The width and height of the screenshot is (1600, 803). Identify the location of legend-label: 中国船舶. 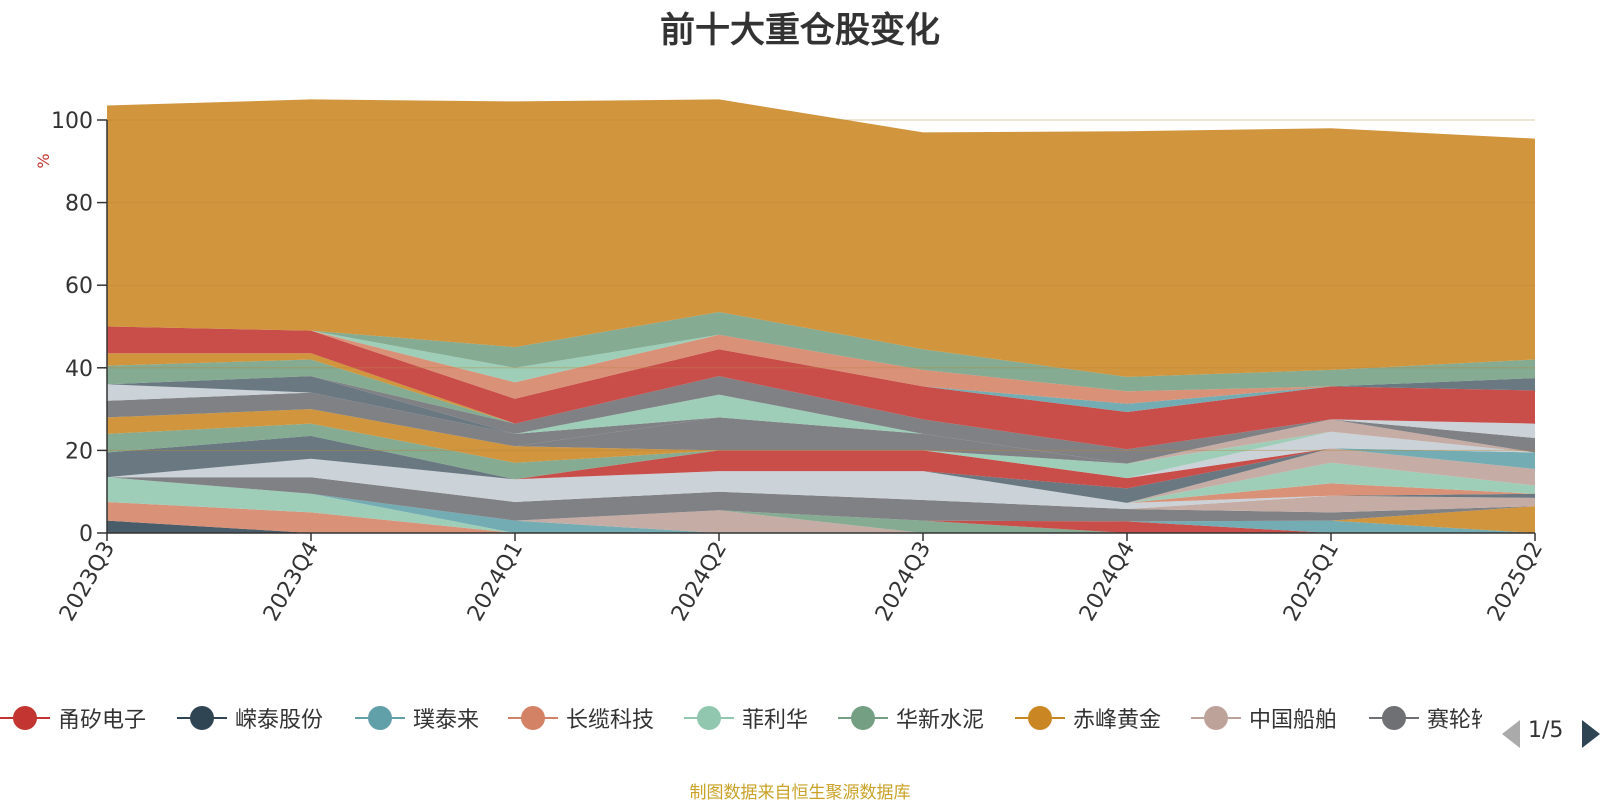
(1293, 720).